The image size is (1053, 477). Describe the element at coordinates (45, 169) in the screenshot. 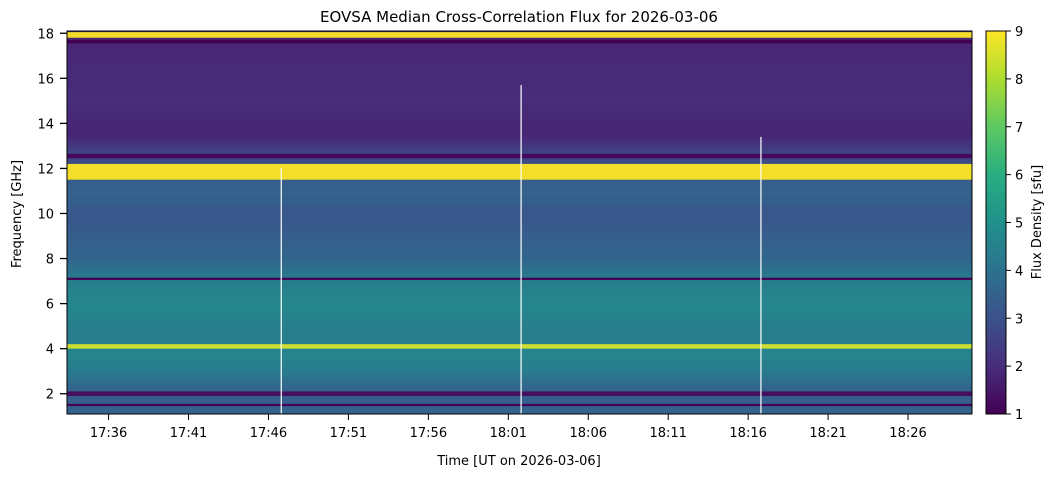

I see `y-tick-label: 12` at that location.